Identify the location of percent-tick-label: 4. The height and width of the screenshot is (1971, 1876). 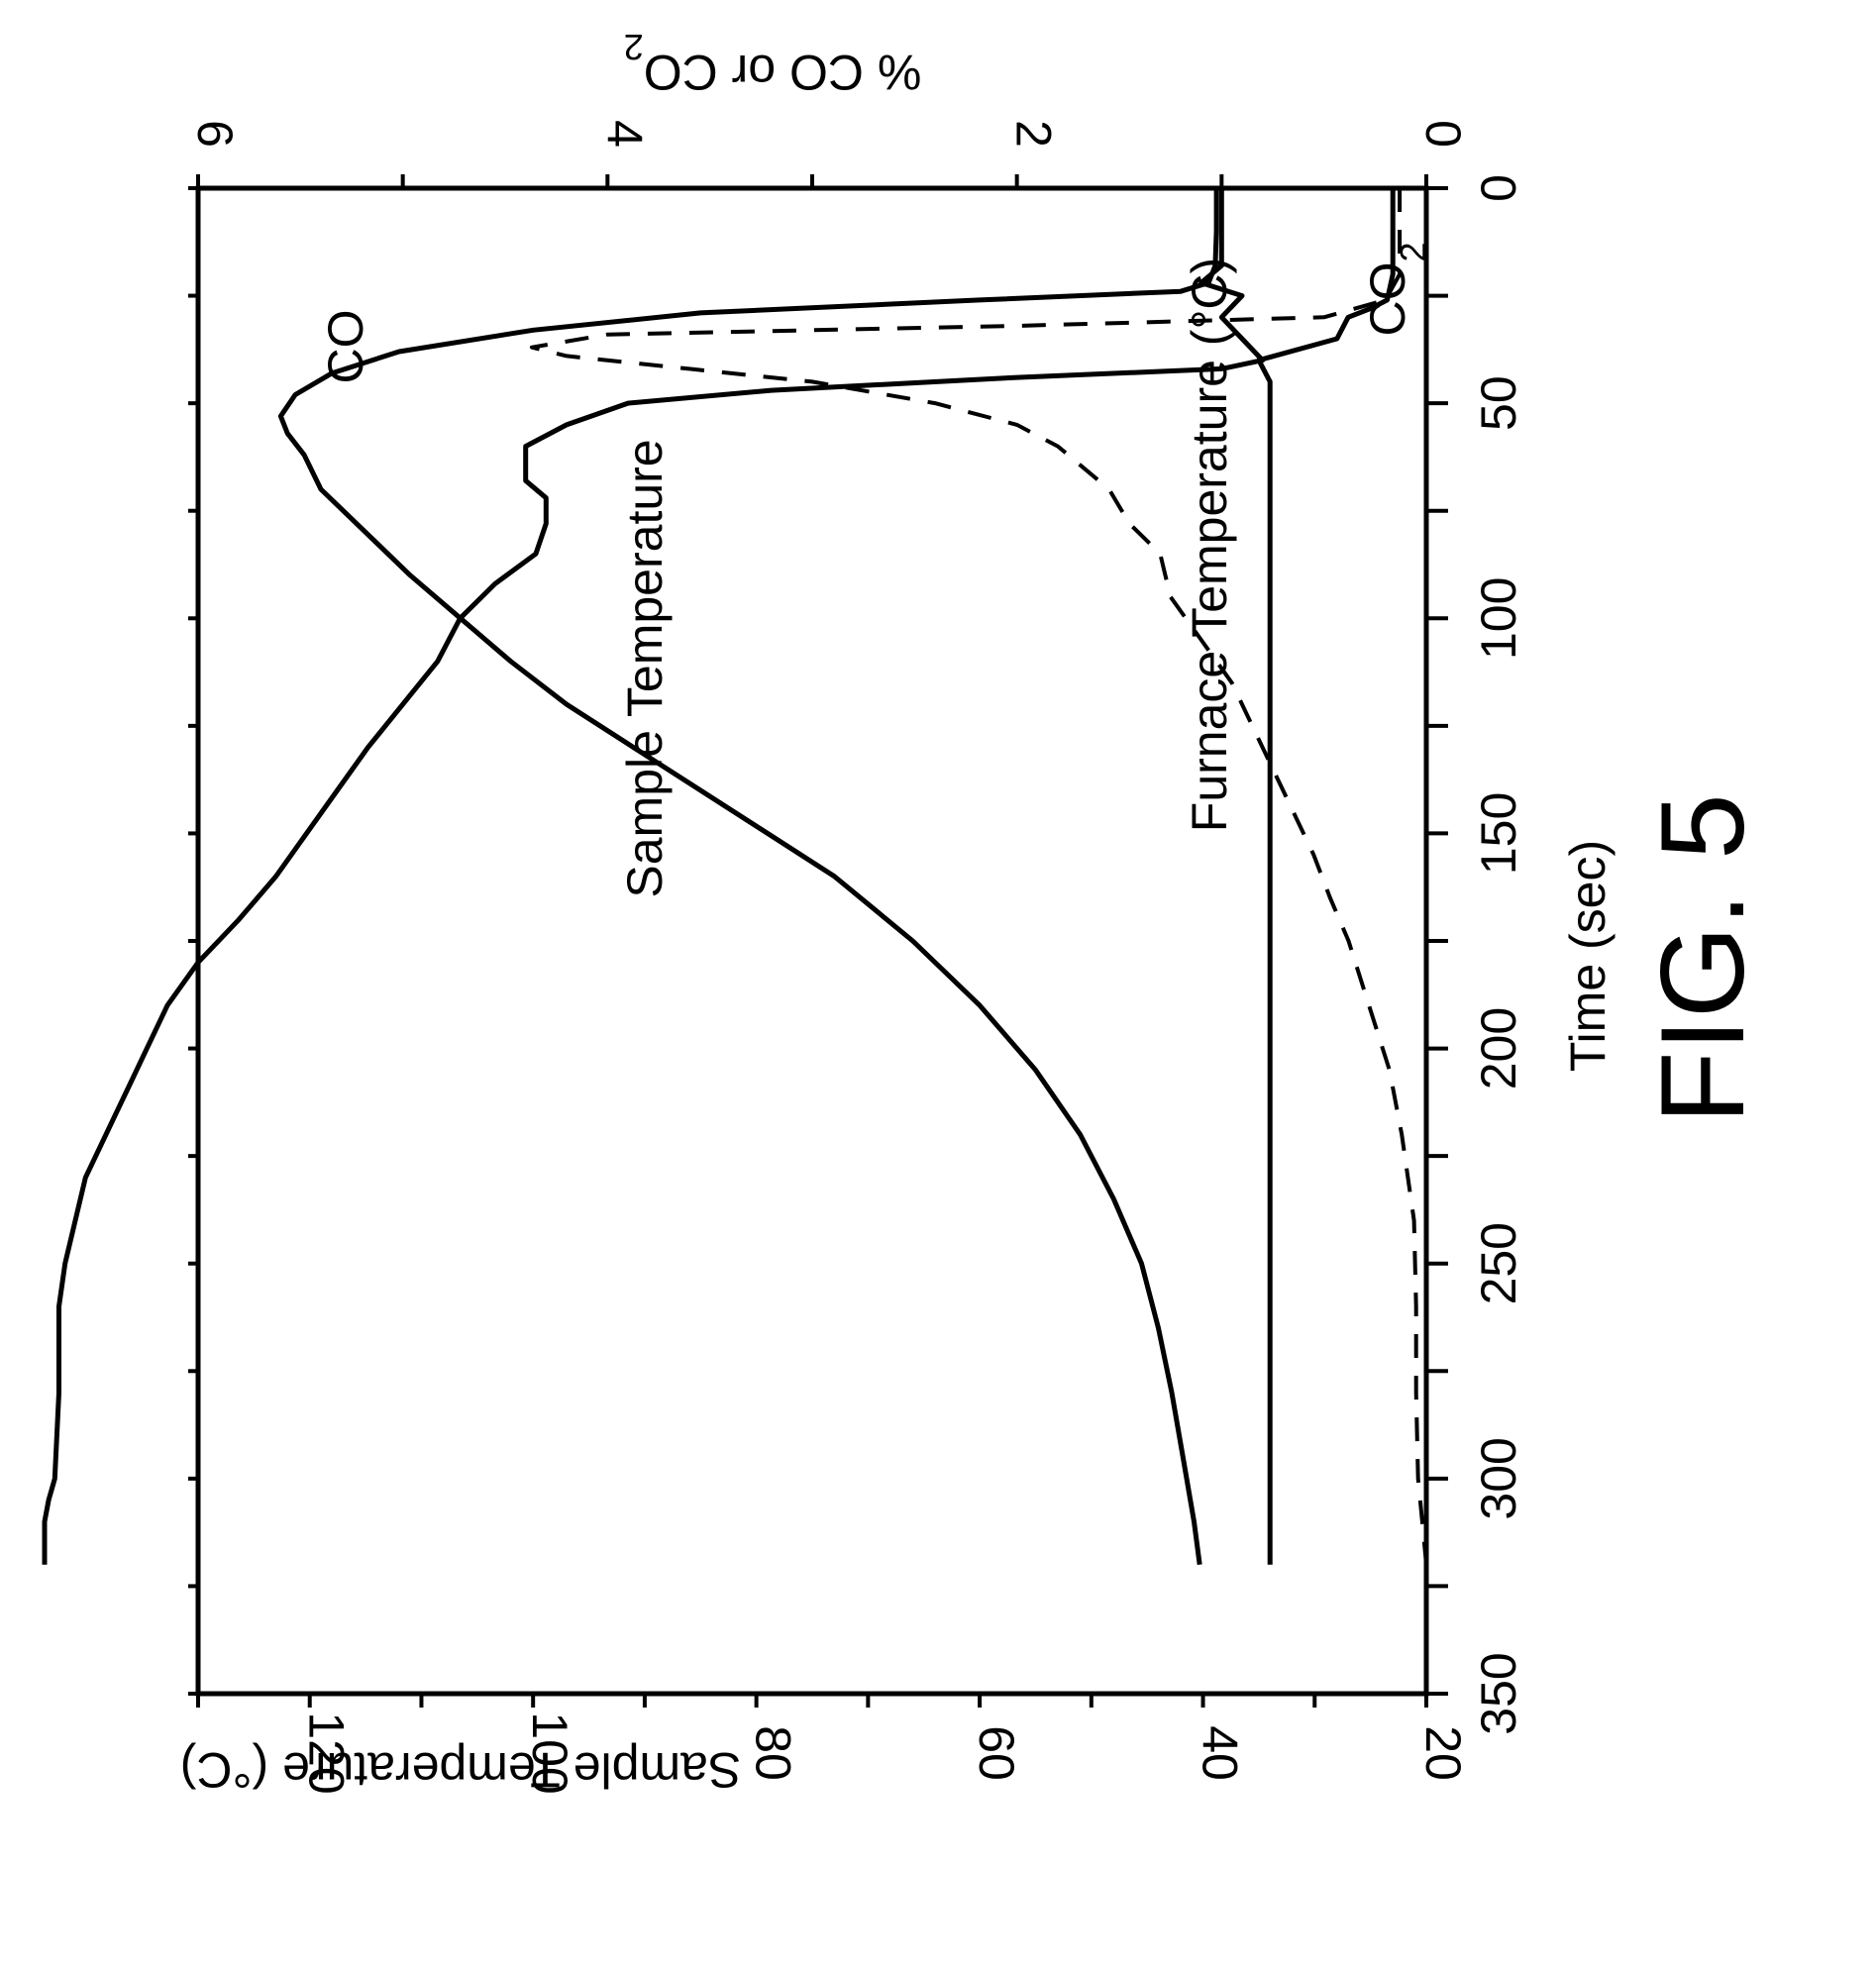
(624, 134).